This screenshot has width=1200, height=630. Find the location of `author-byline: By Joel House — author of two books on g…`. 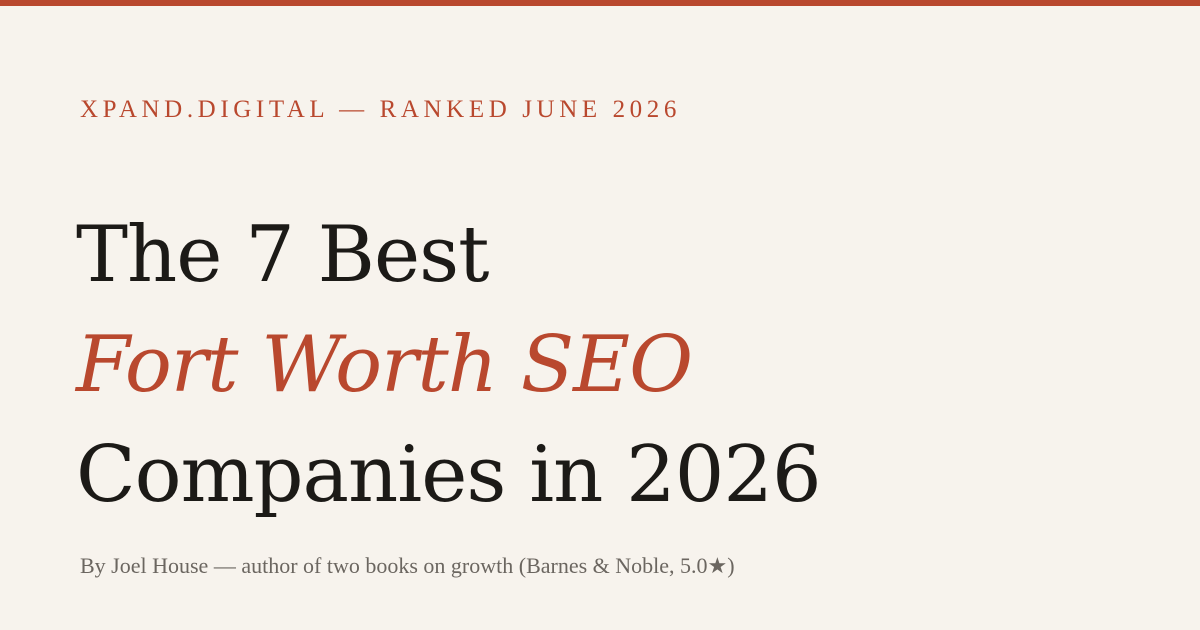

author-byline: By Joel House — author of two books on g… is located at coordinates (407, 565).